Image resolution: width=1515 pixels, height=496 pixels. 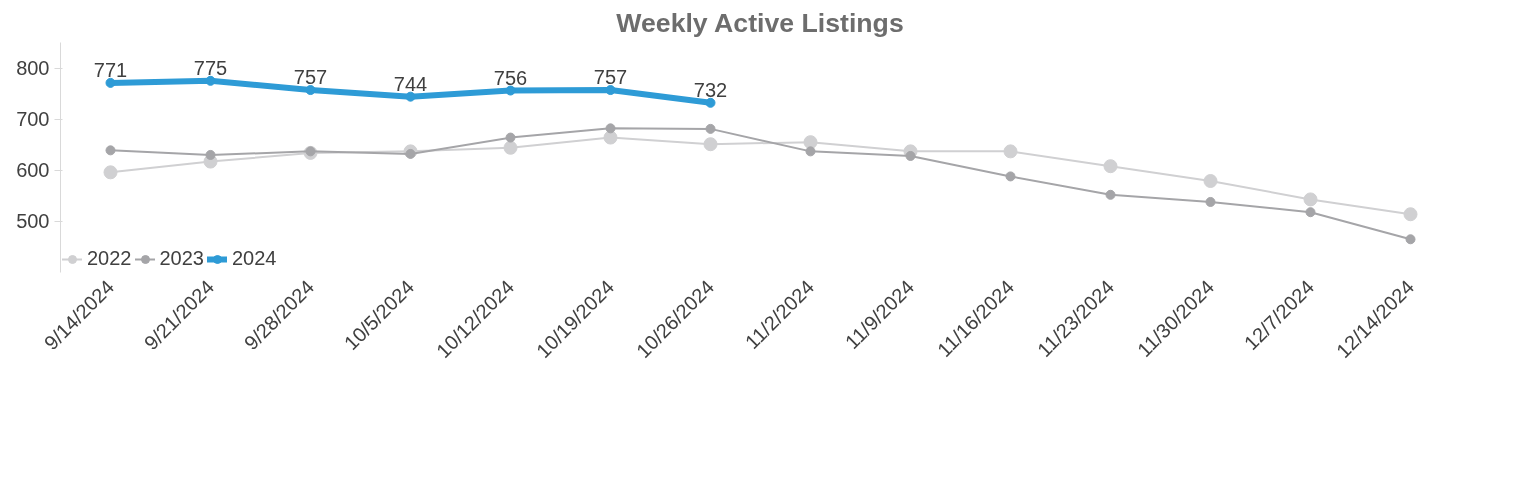 I want to click on y-tick-label: 500, so click(x=33, y=221).